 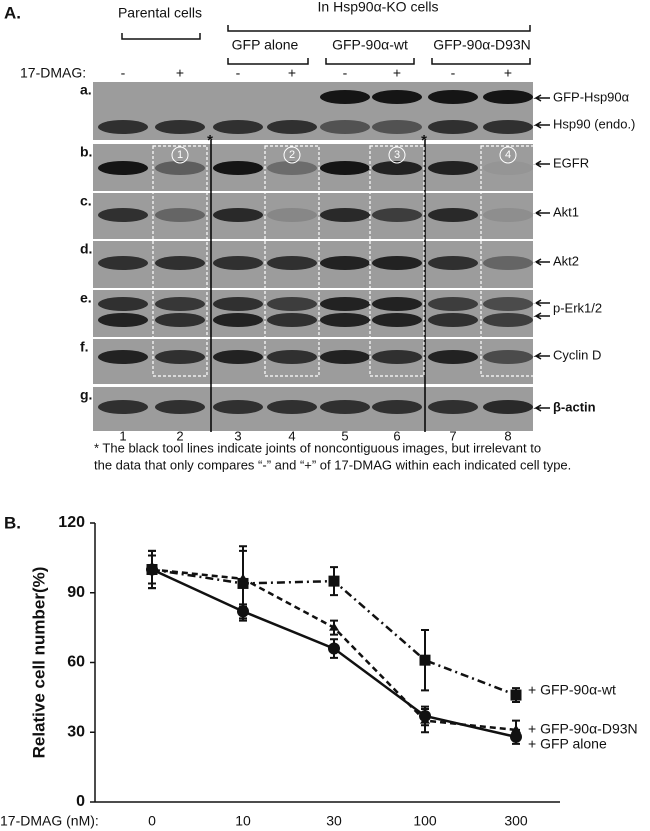 I want to click on lane-number: 8, so click(x=507, y=435).